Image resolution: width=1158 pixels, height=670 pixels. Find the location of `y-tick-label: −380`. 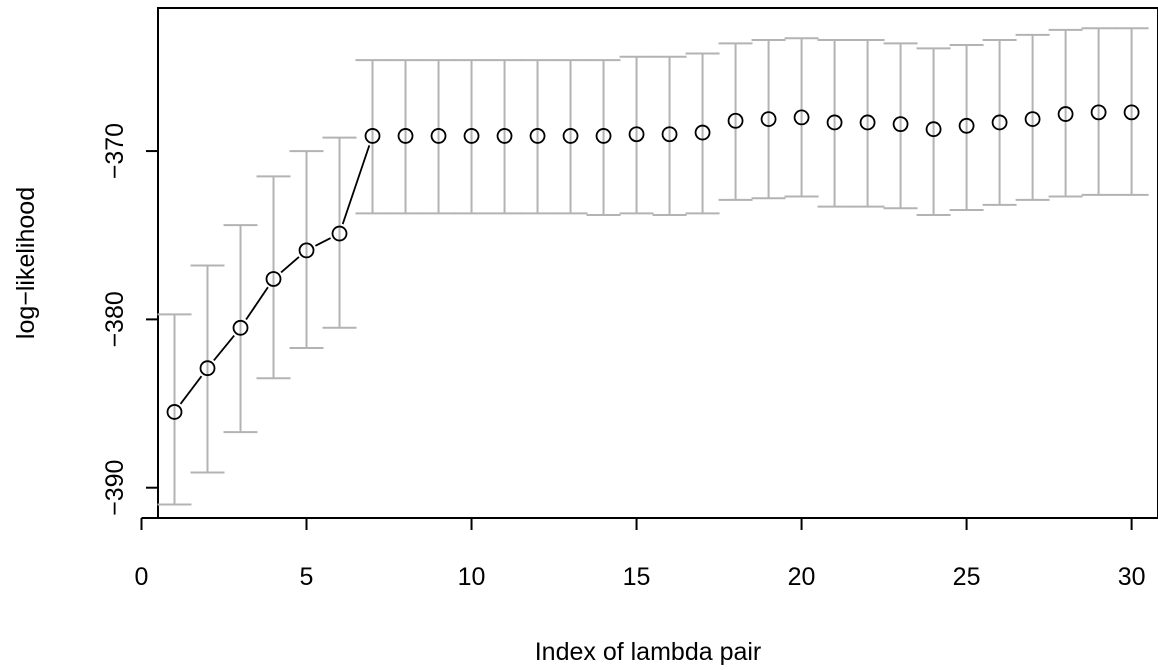

y-tick-label: −380 is located at coordinates (115, 319).